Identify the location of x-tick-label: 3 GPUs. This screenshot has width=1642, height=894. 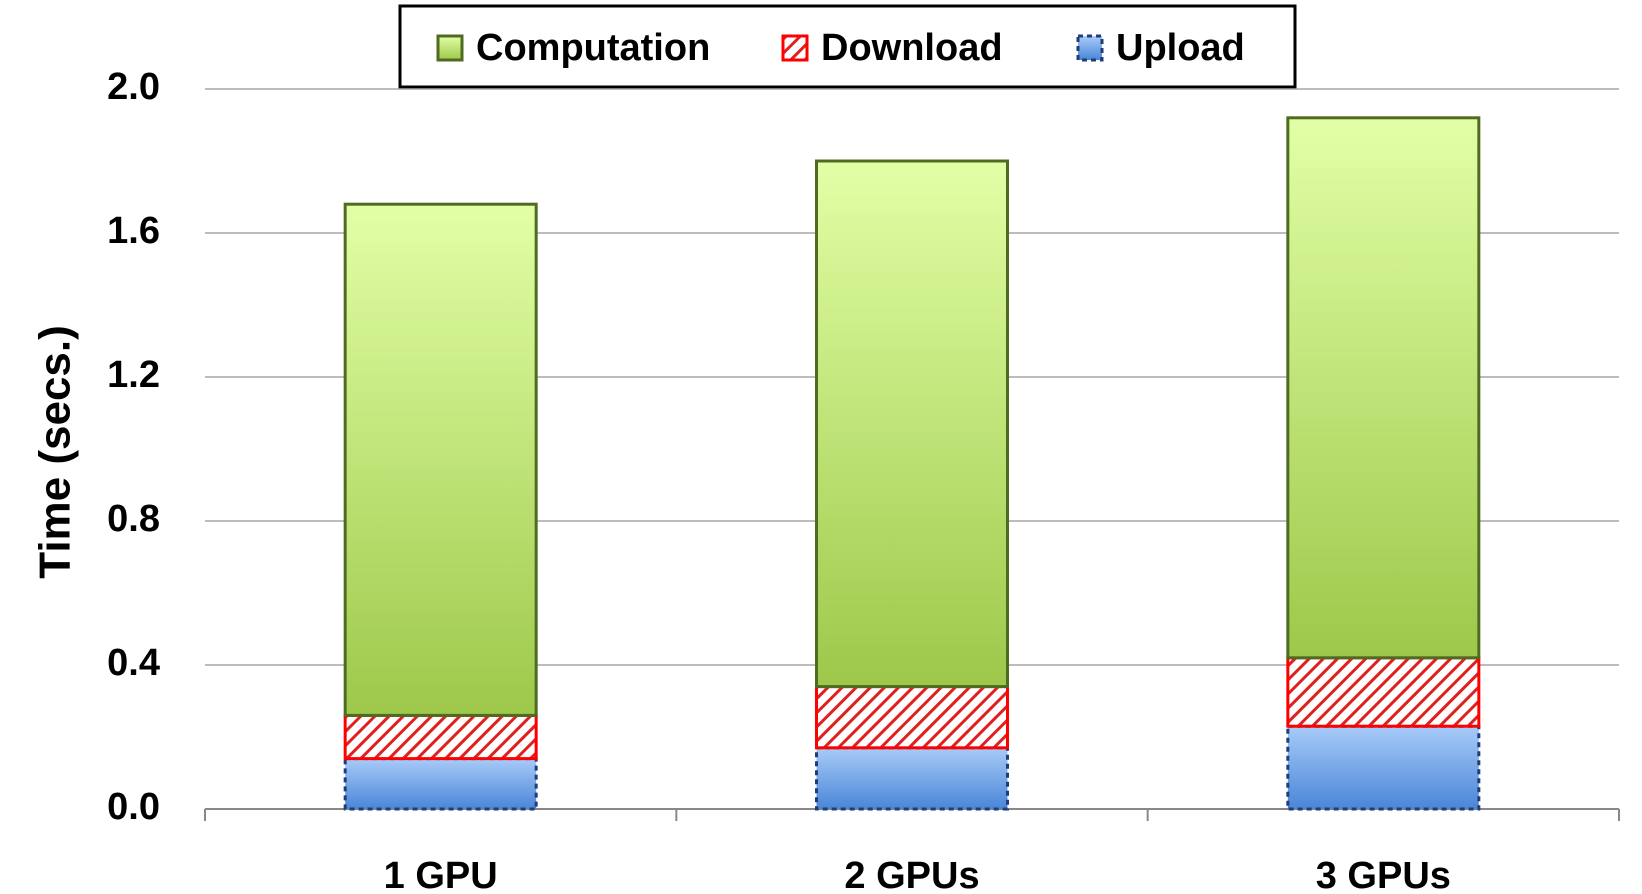
(1383, 874).